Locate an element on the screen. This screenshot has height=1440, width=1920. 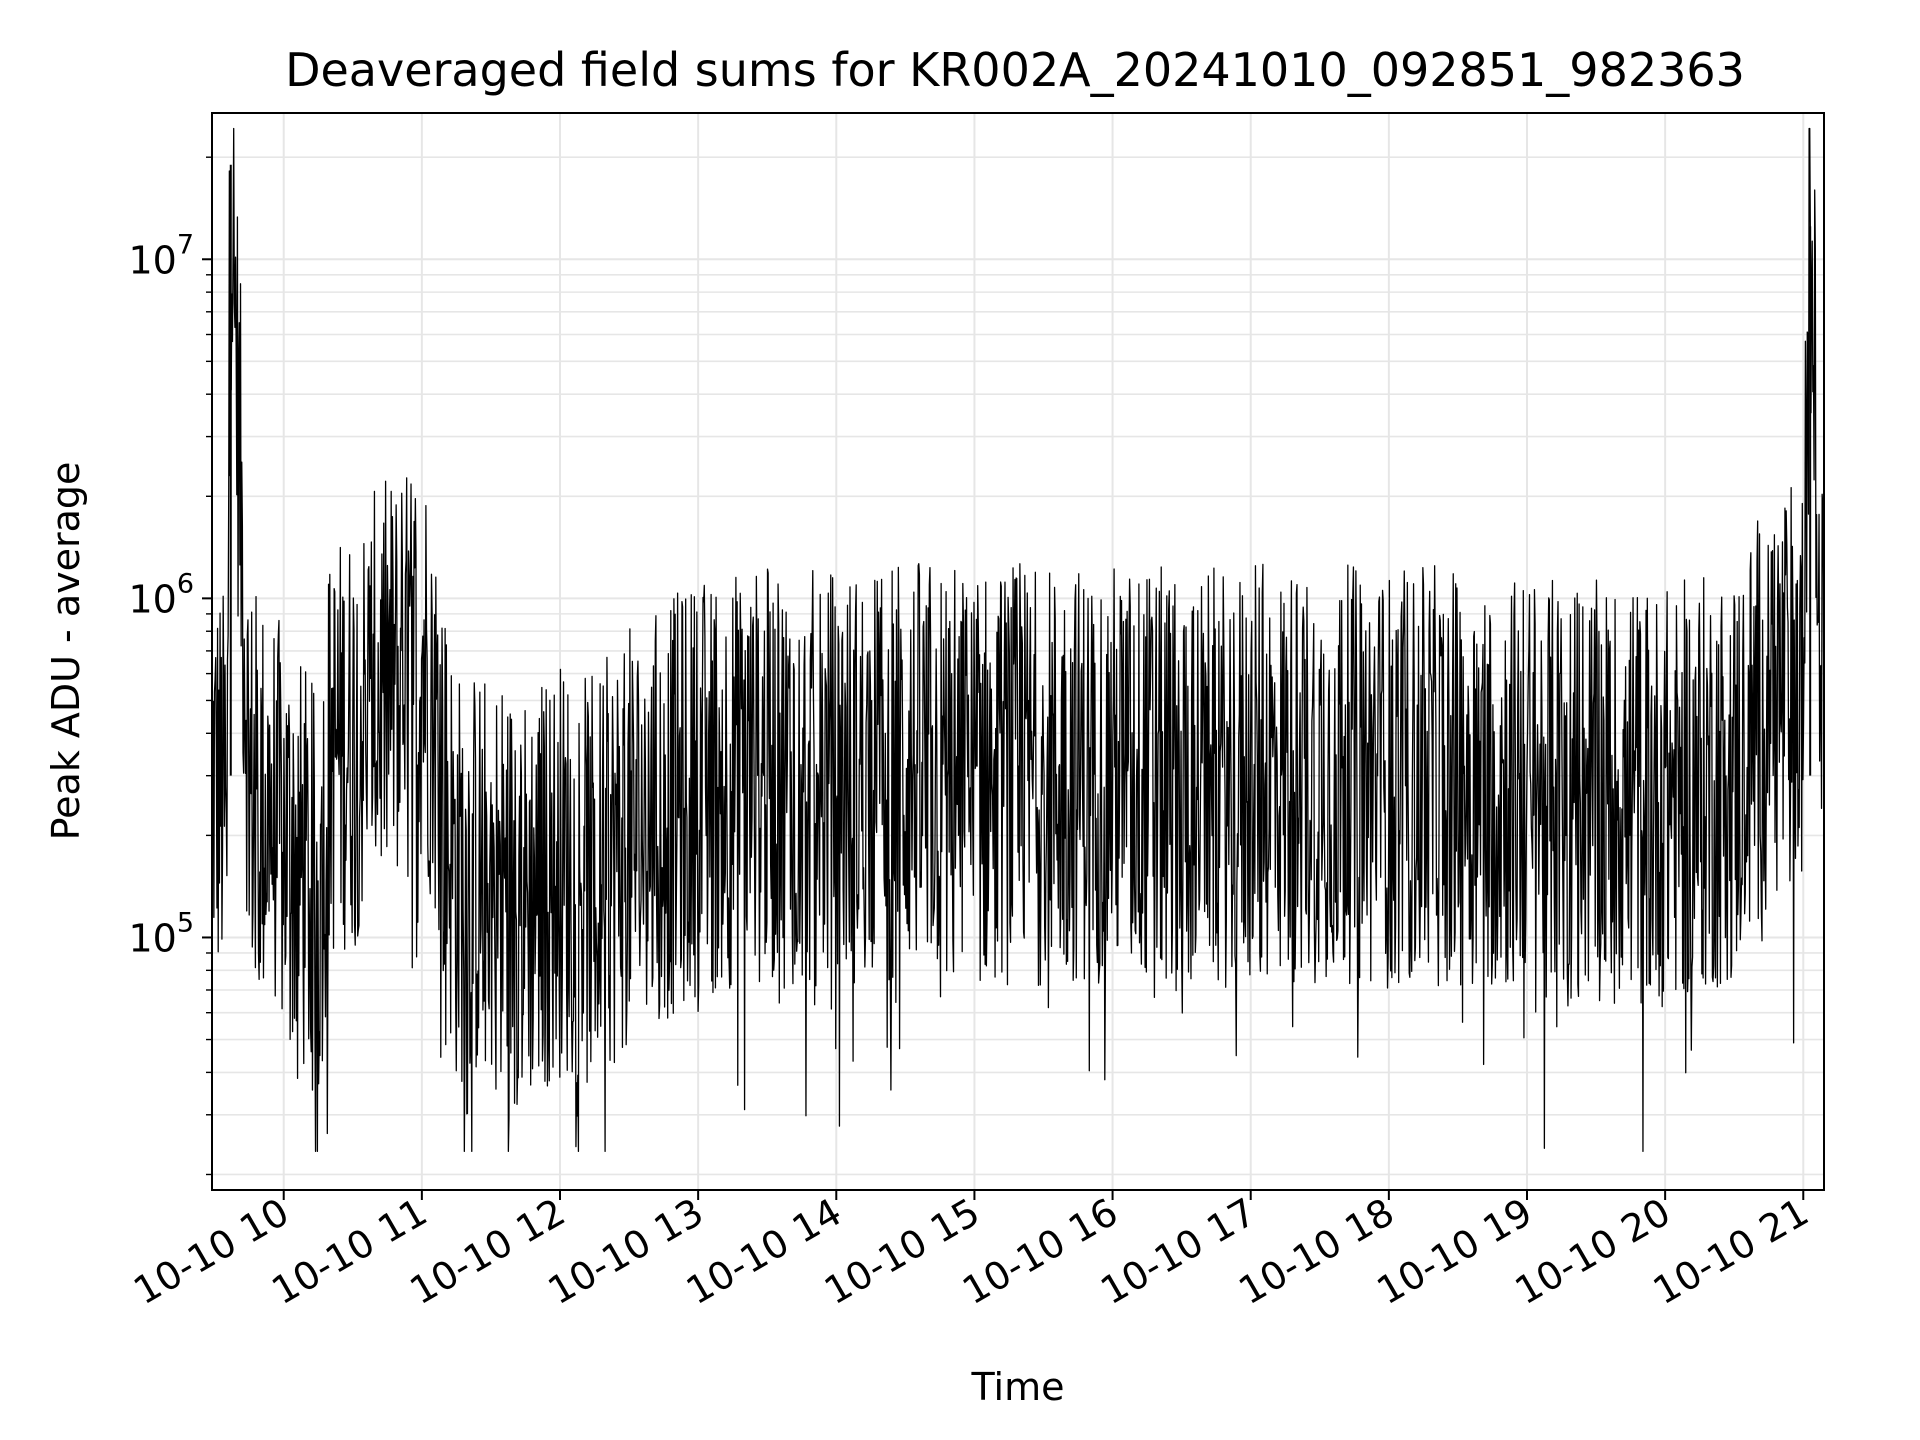
y-tick-exponent: 5 is located at coordinates (185, 922).